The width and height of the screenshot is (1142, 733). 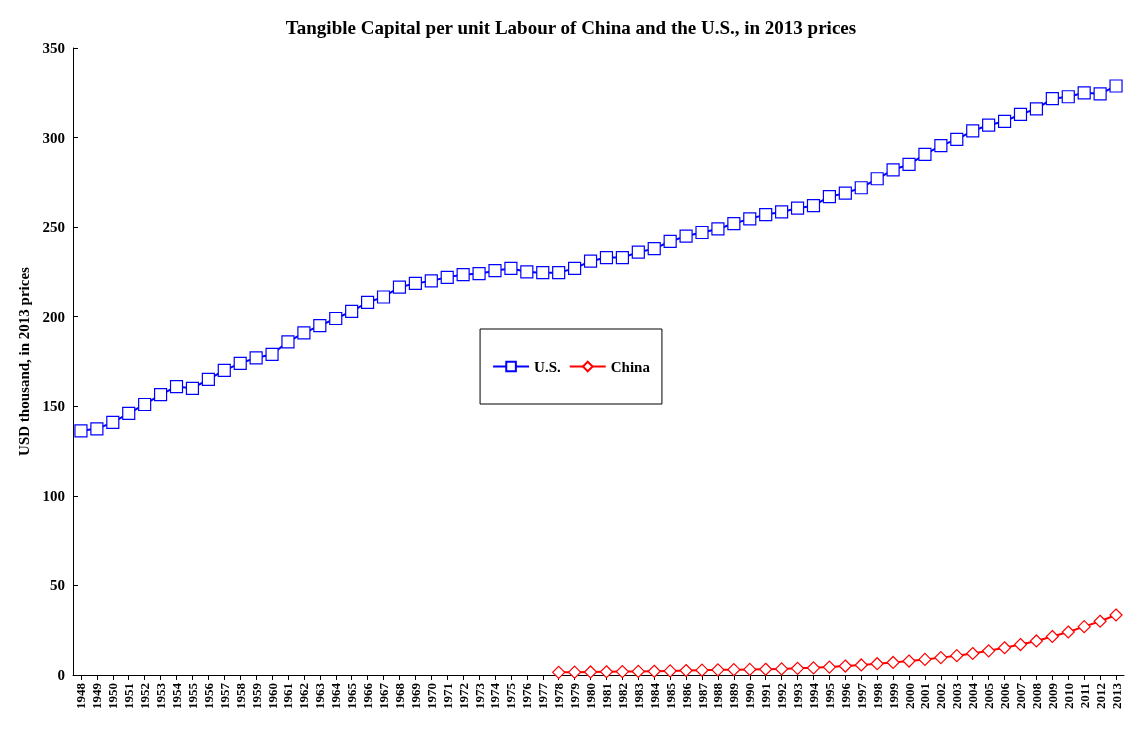 I want to click on x-tick-label: 2012, so click(x=1100, y=696).